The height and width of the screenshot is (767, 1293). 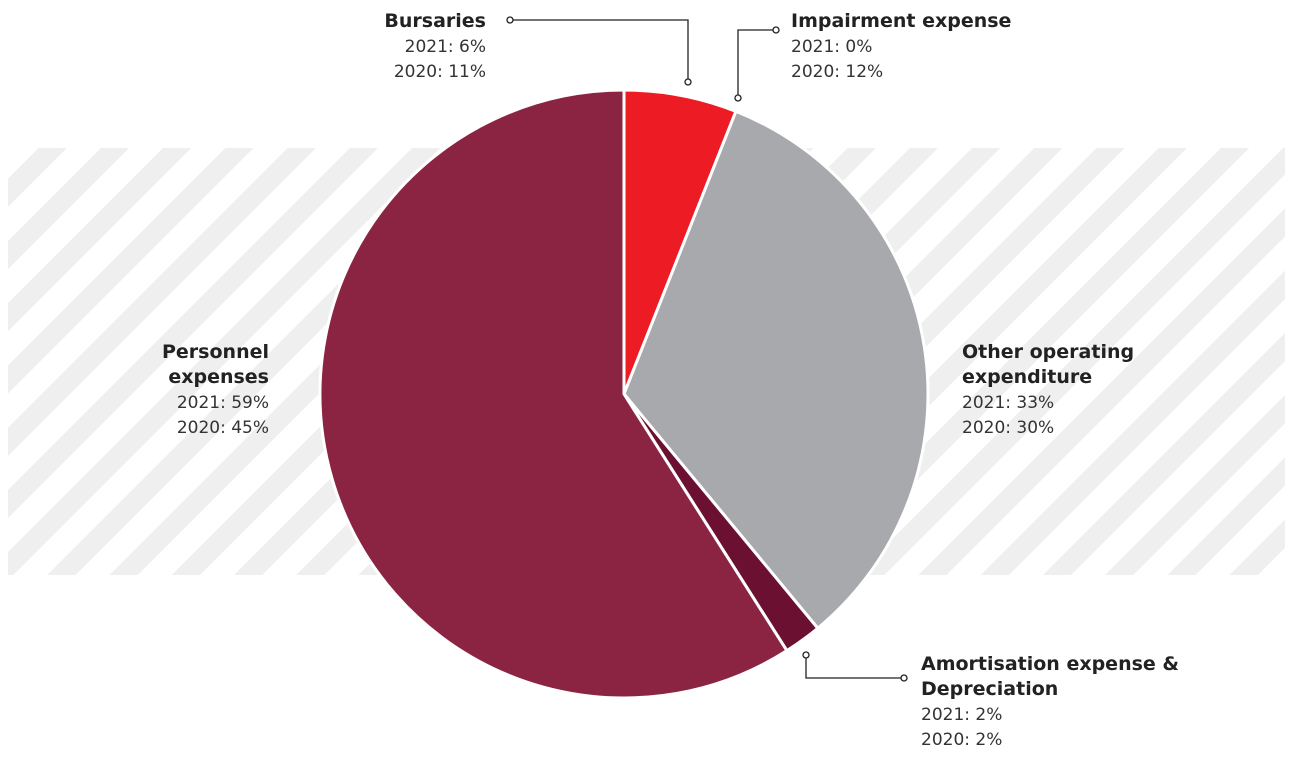 What do you see at coordinates (961, 715) in the screenshot?
I see `label-value-2021: 2021: 2%` at bounding box center [961, 715].